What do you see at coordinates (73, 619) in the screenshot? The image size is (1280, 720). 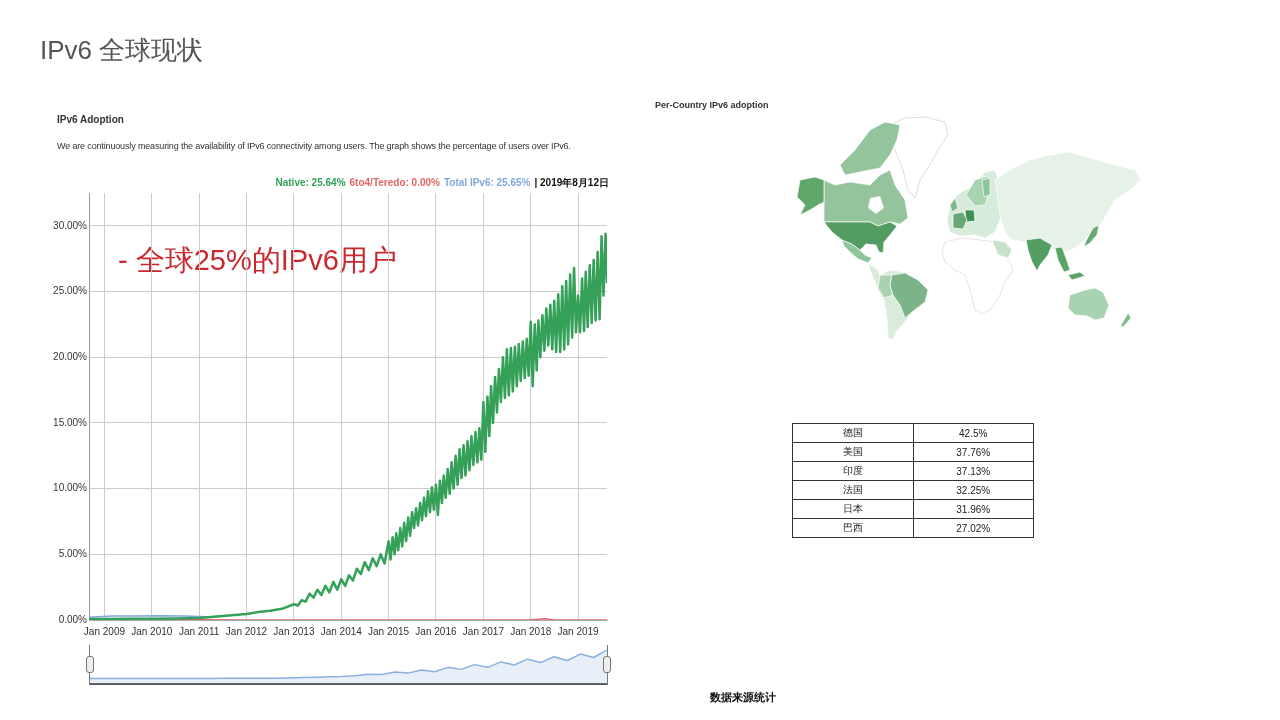 I see `y-tick-label: 0.00%` at bounding box center [73, 619].